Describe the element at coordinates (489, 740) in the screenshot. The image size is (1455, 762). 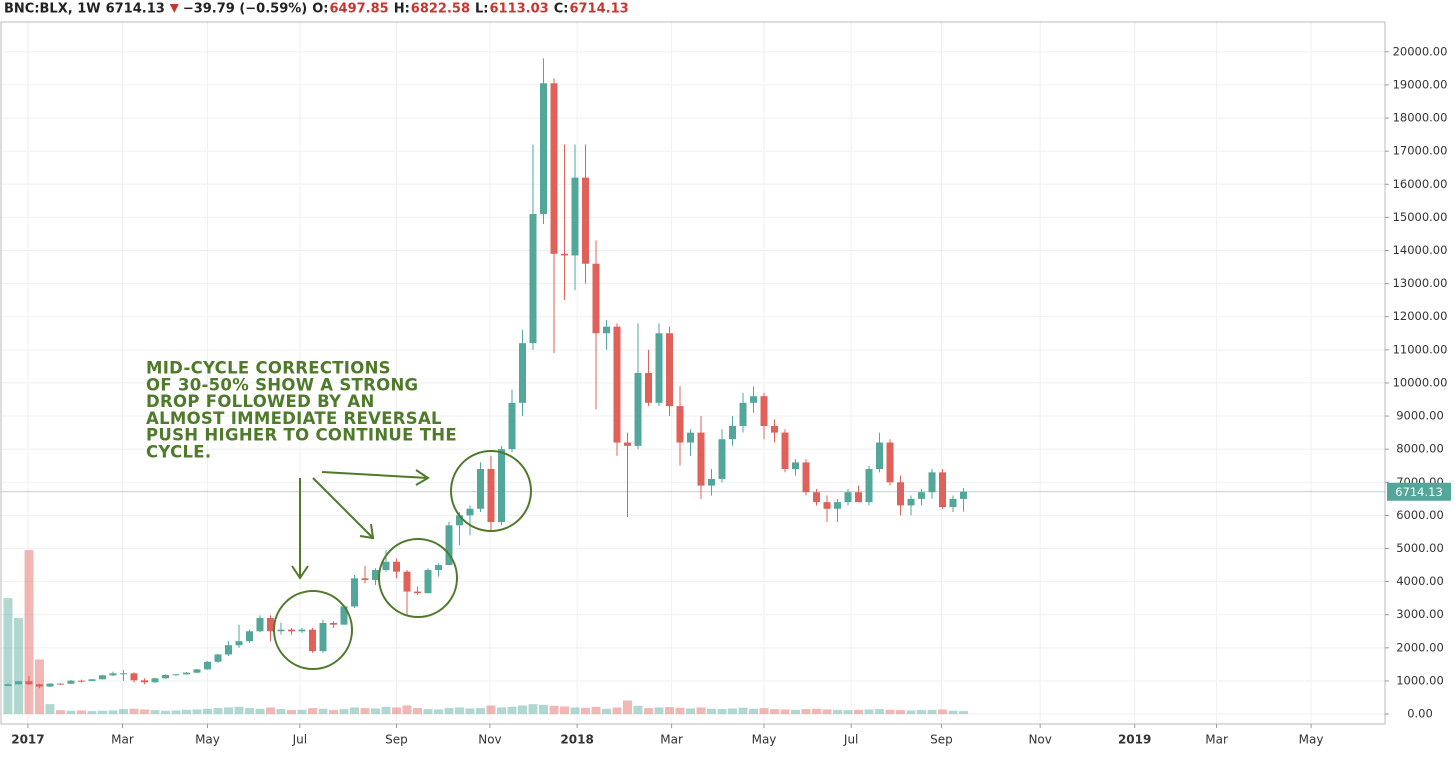
I see `x-tick-label: Nov` at that location.